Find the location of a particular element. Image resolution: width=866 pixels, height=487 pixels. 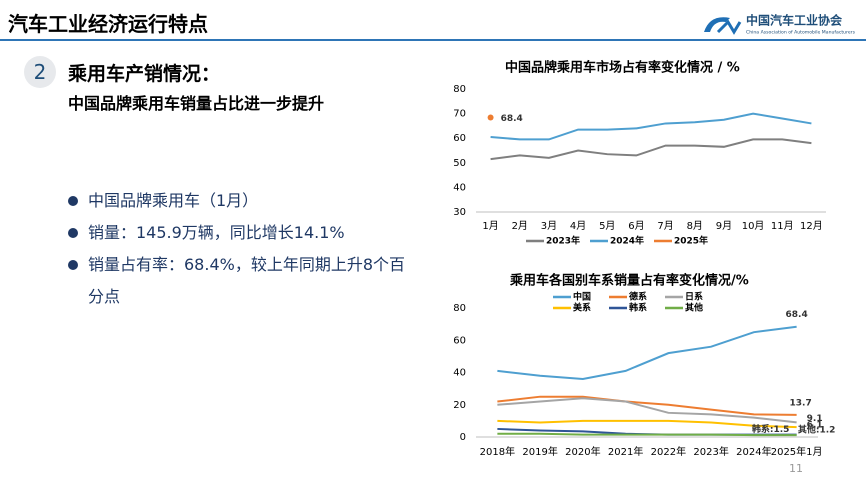

section-subtitle: 中国品牌乘用车销量占比进一步提升 is located at coordinates (196, 103).